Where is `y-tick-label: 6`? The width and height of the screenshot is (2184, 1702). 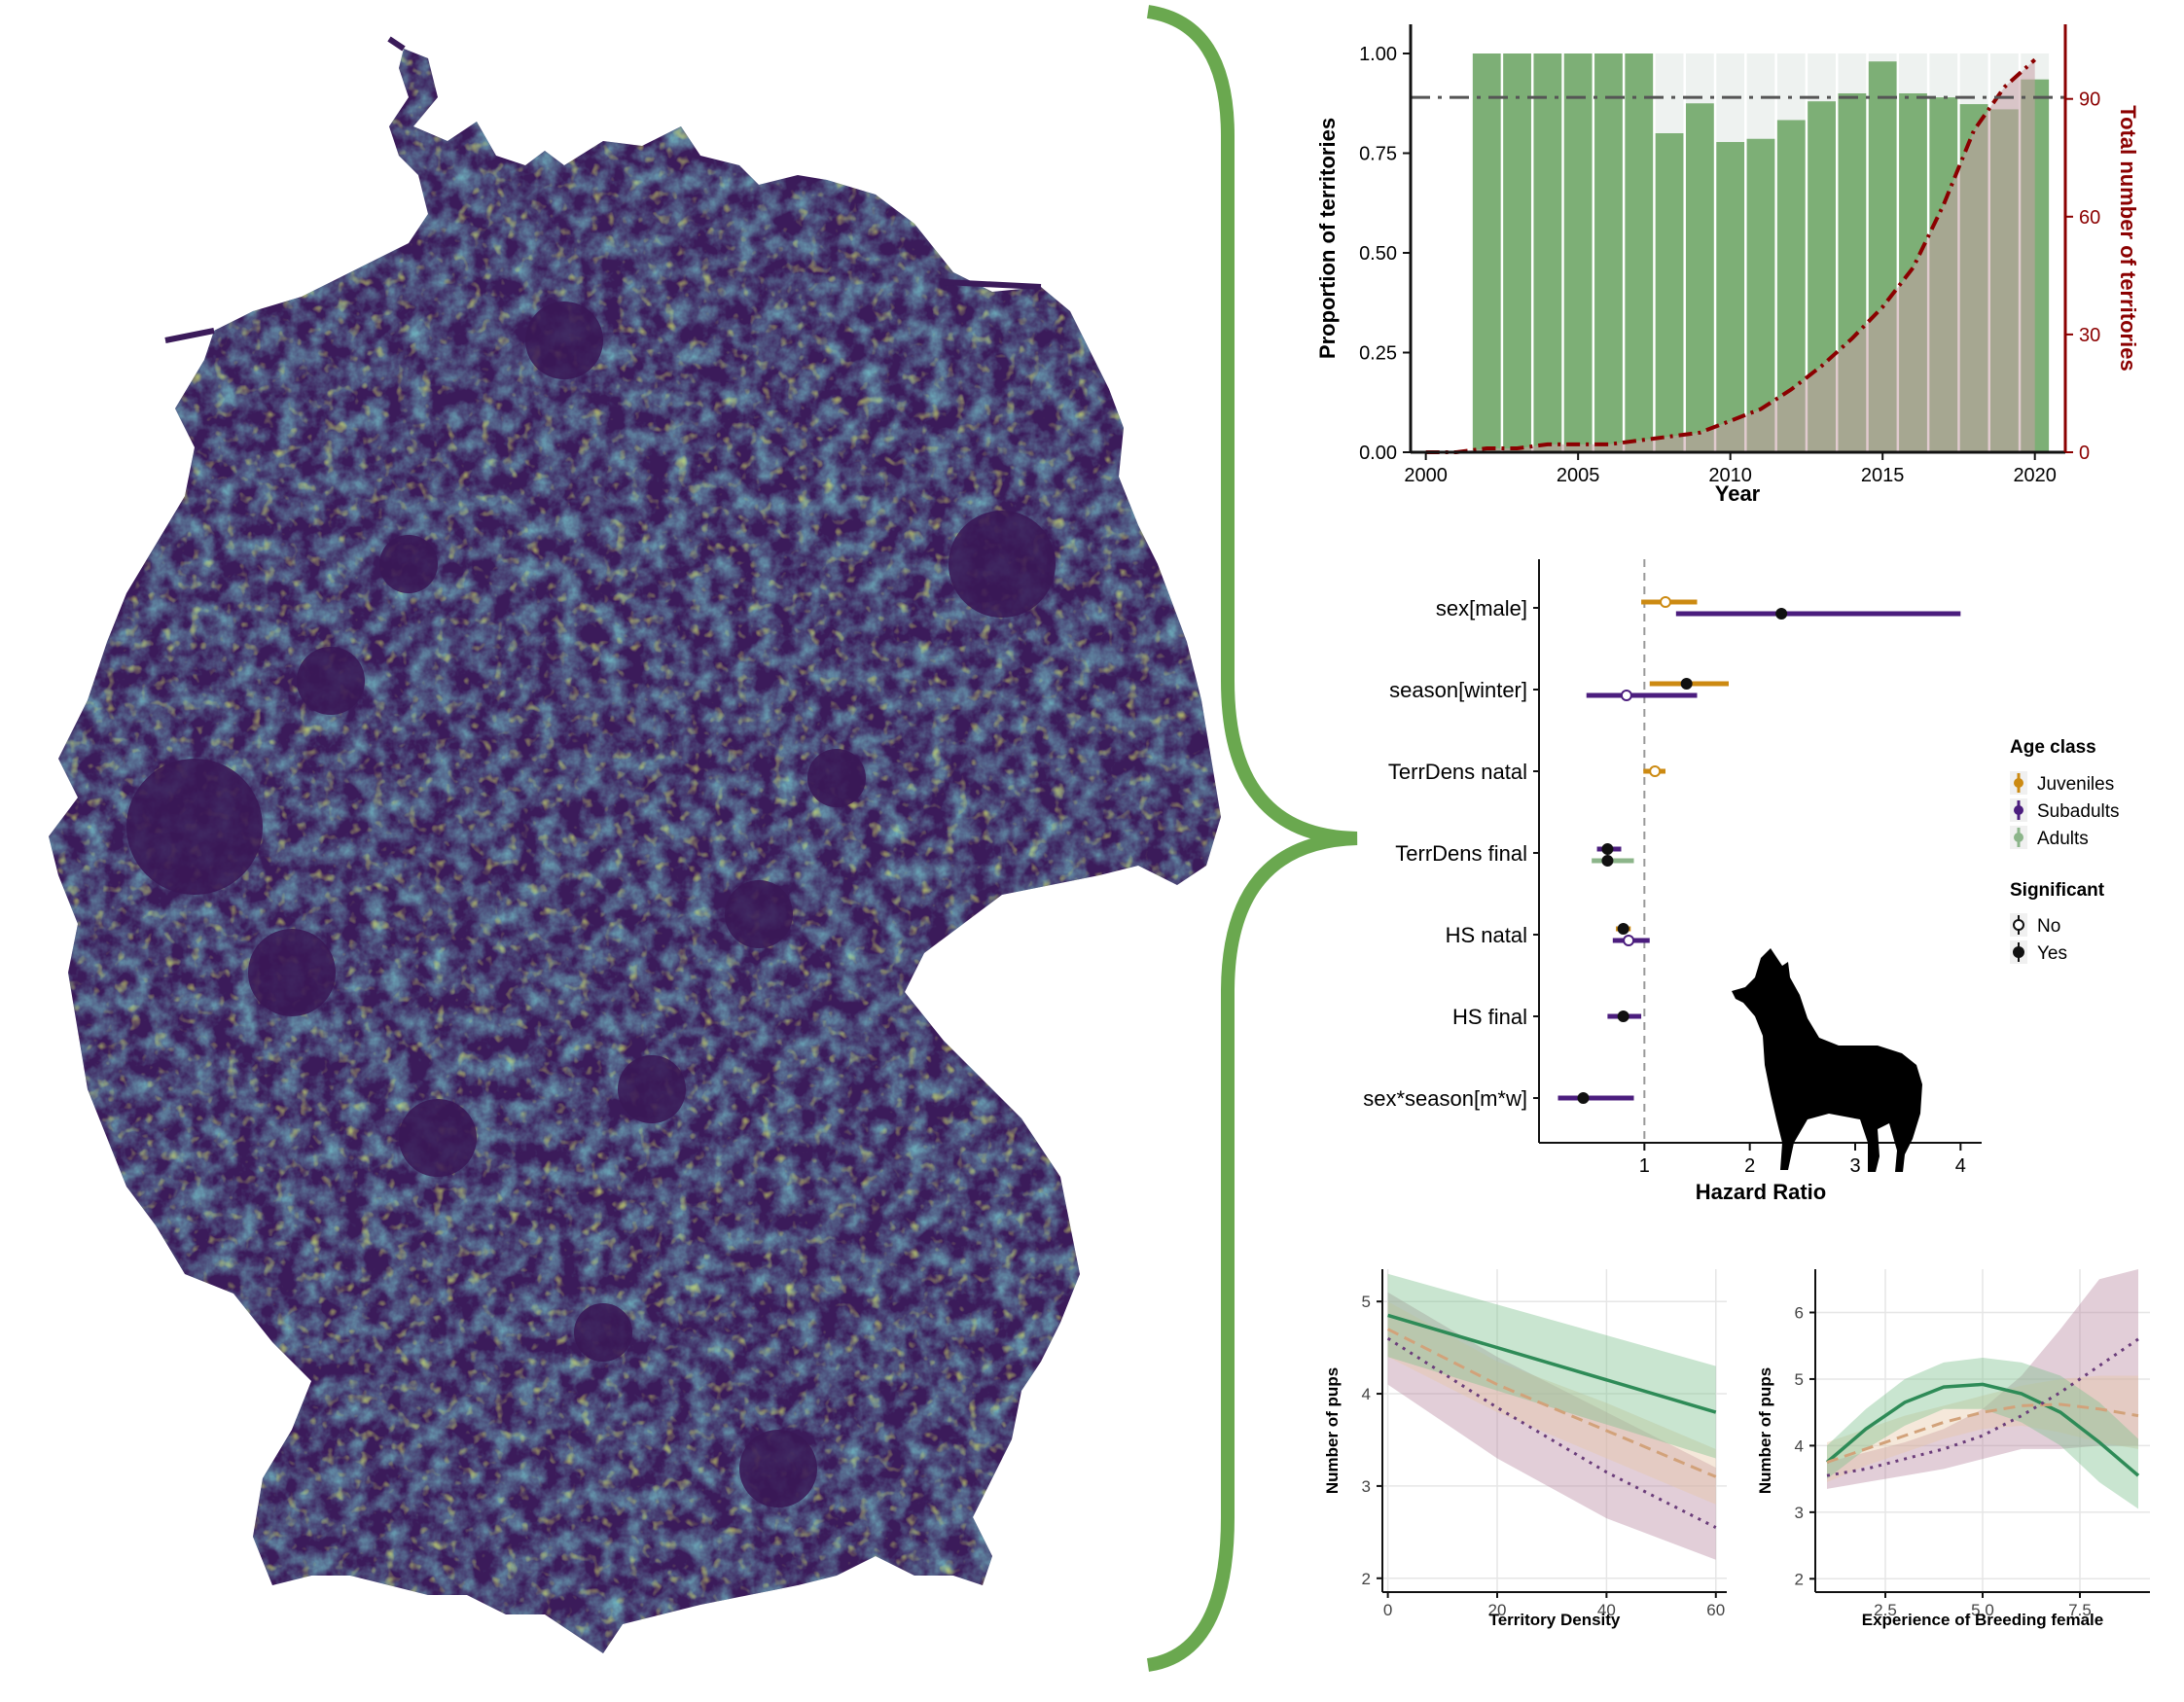
y-tick-label: 6 is located at coordinates (1799, 1312).